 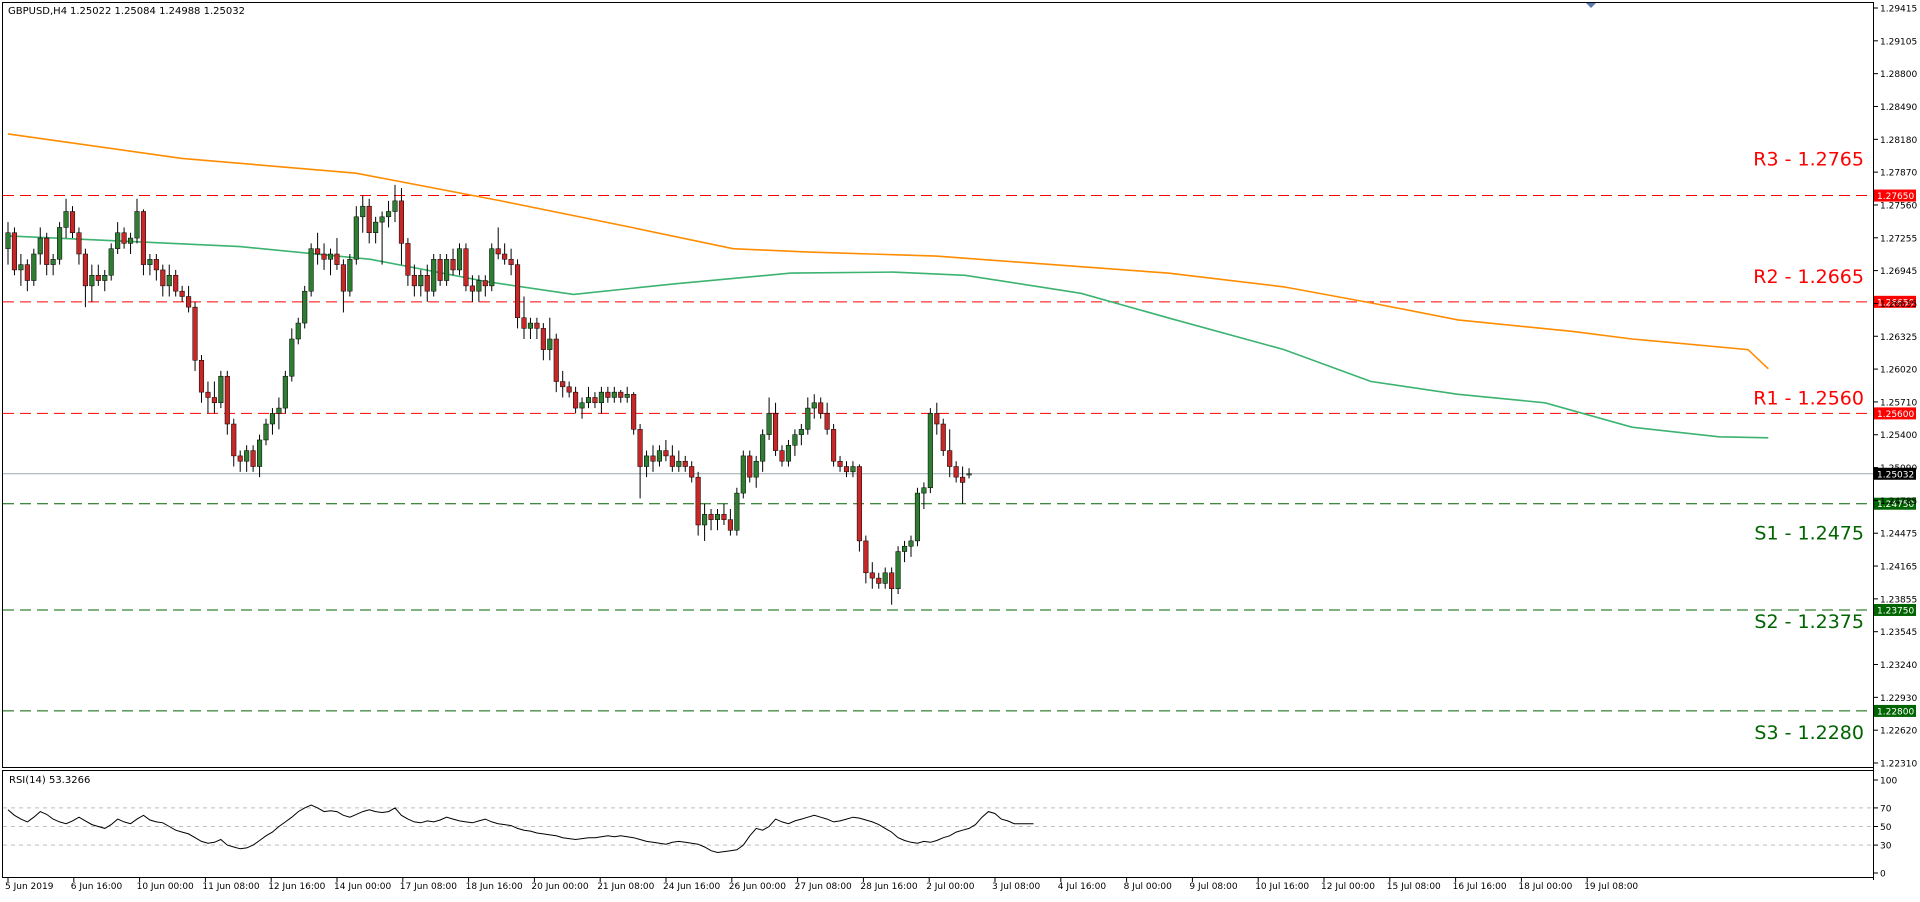 I want to click on time-axis-label: 20 Jun 00:00, so click(x=559, y=887).